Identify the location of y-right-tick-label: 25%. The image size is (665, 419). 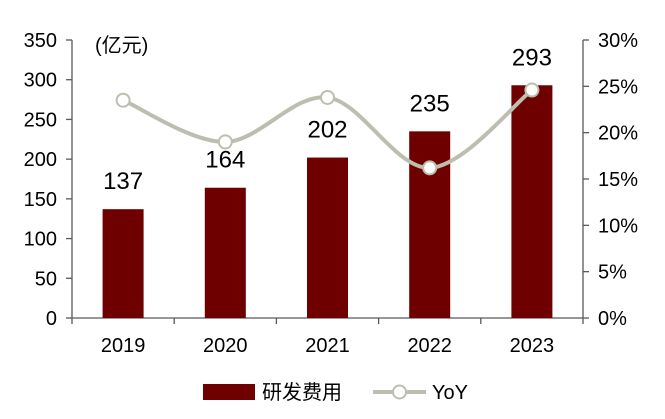
(618, 87).